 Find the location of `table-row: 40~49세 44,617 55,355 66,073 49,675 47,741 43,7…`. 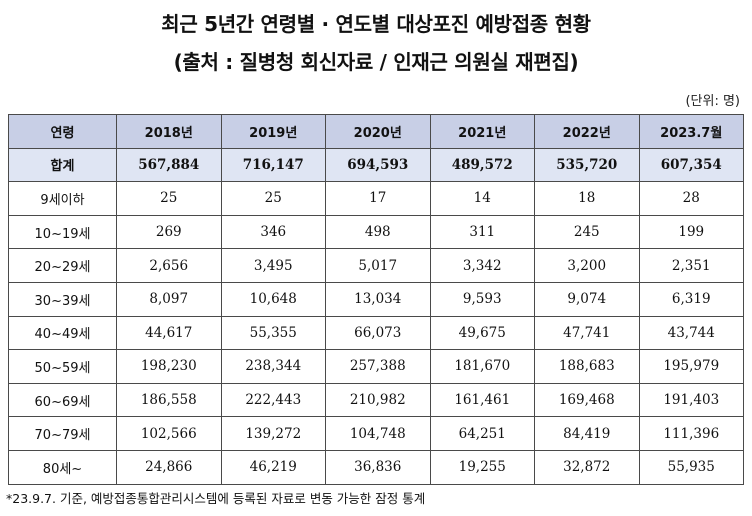

table-row: 40~49세 44,617 55,355 66,073 49,675 47,741 43,7… is located at coordinates (376, 333).